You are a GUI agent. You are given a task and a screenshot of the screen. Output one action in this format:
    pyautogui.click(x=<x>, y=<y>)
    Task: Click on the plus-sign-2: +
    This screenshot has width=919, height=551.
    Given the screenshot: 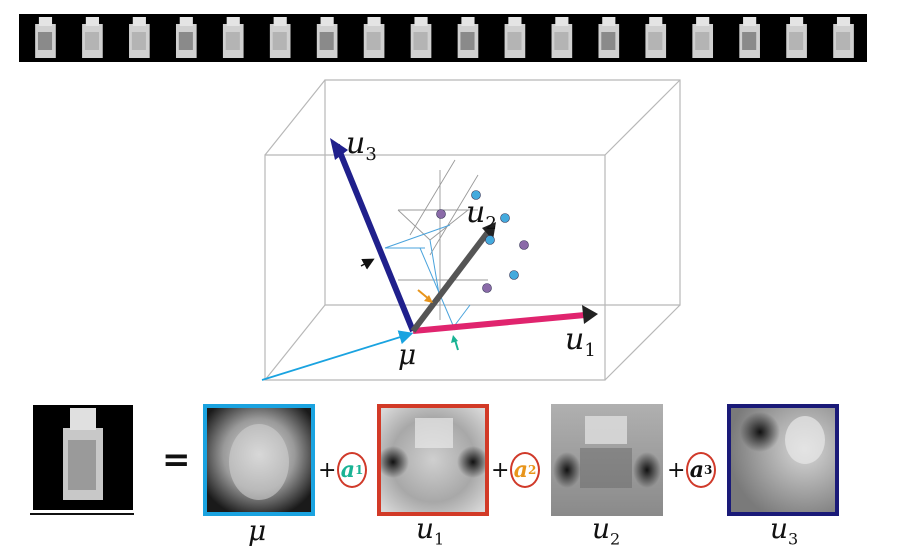 What is the action you would take?
    pyautogui.click(x=500, y=470)
    